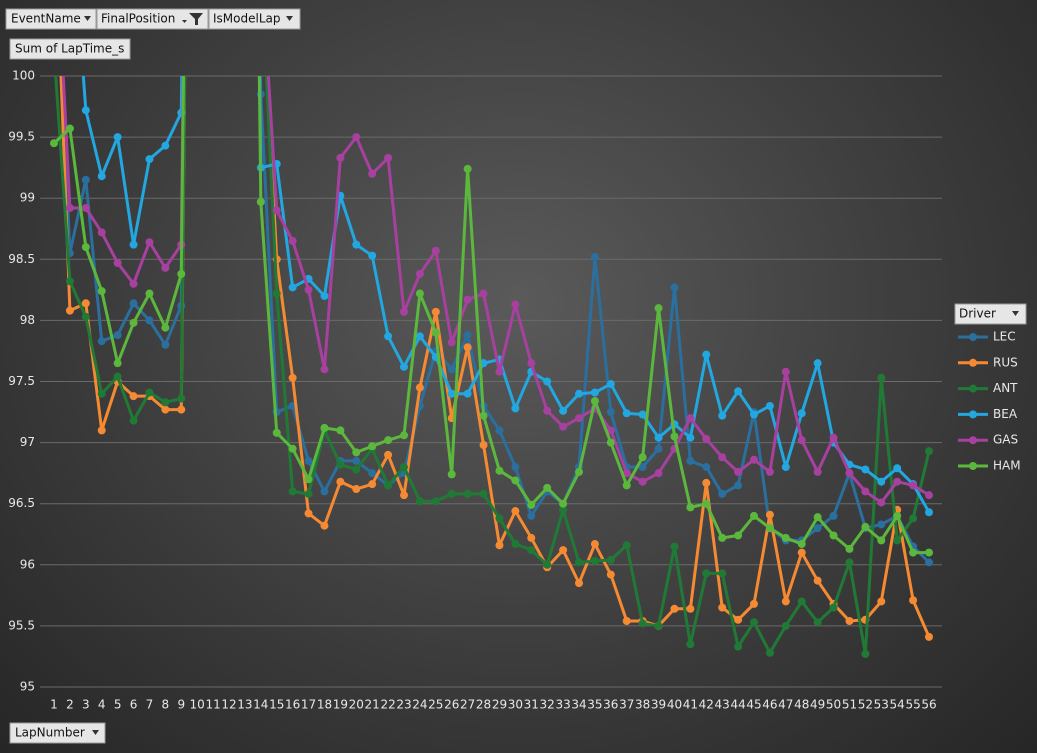 The height and width of the screenshot is (753, 1037). I want to click on legend-label: BEA, so click(1005, 414).